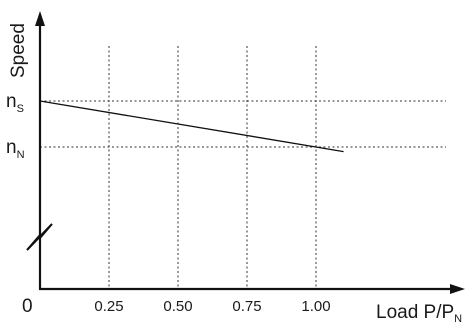  I want to click on x-axis-title-subscript: N, so click(458, 319).